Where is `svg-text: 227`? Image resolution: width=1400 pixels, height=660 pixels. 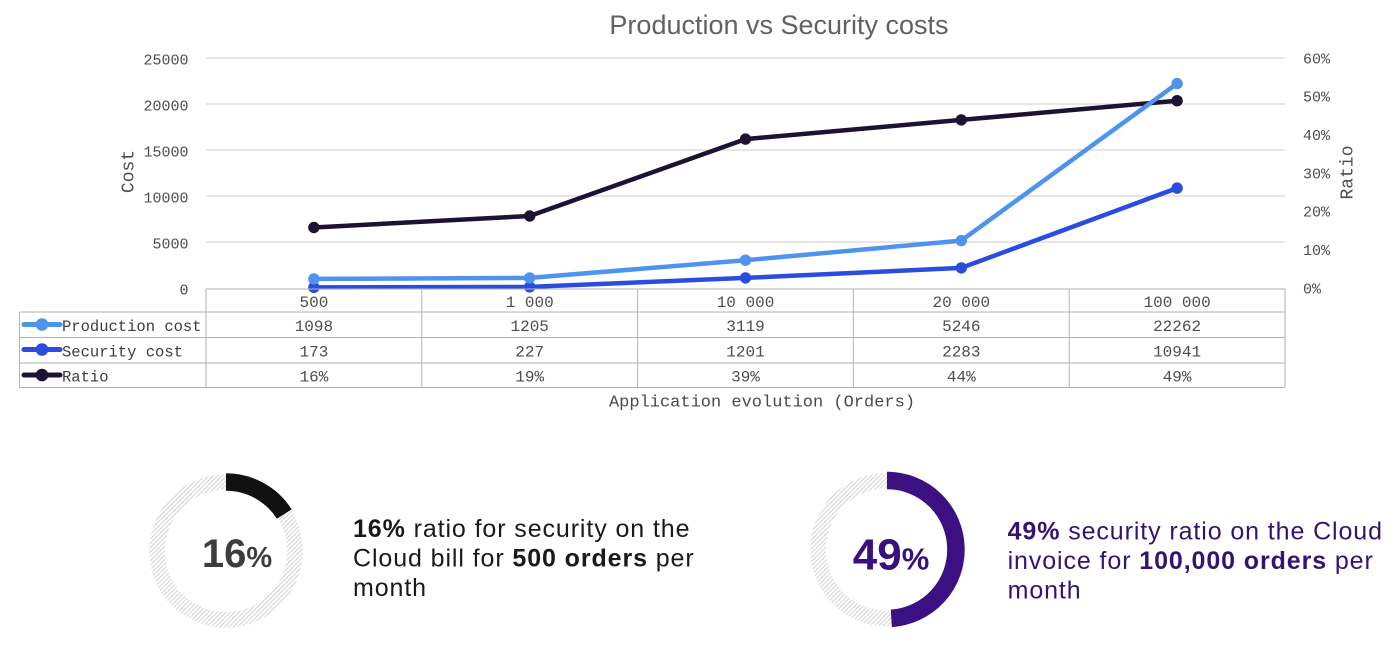
svg-text: 227 is located at coordinates (529, 353).